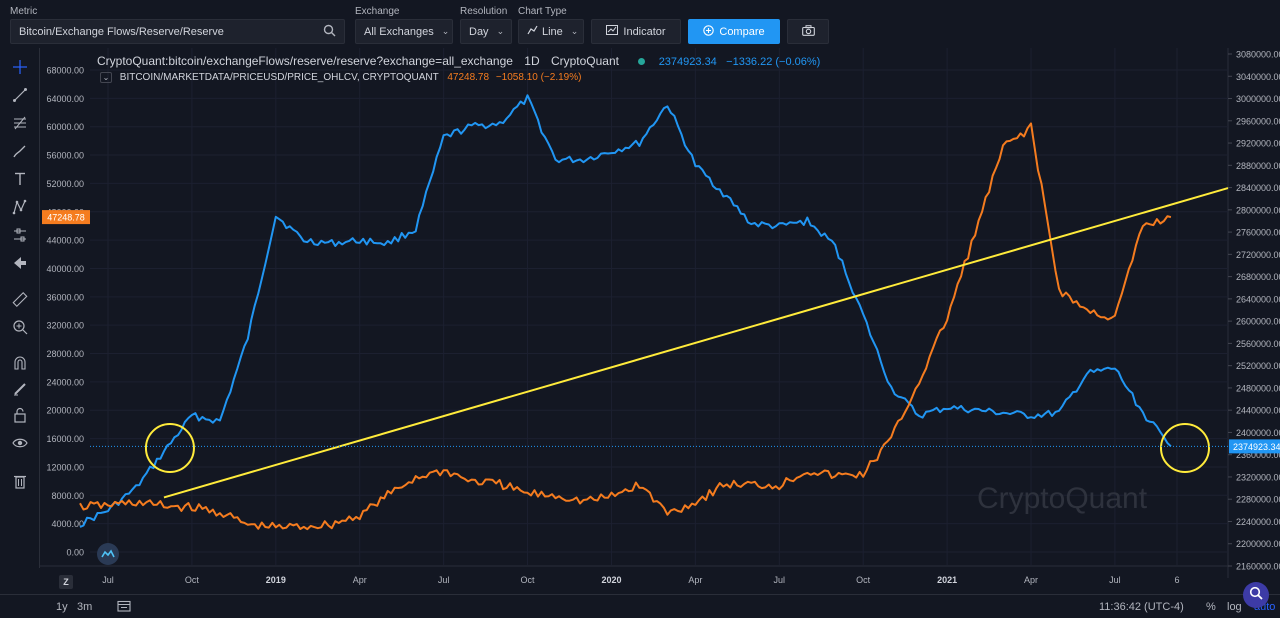  Describe the element at coordinates (532, 31) in the screenshot. I see `line-chart-icon` at that location.